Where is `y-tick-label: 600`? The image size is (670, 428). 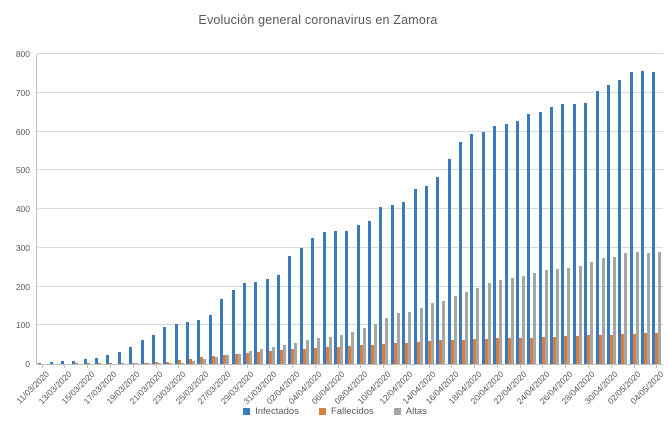 y-tick-label: 600 is located at coordinates (22, 131).